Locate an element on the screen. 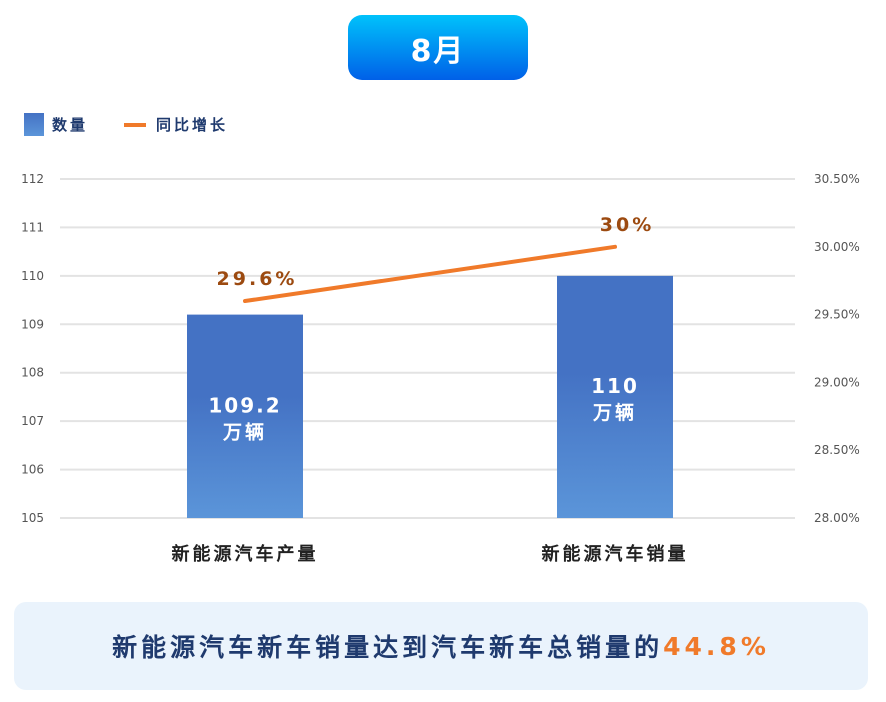 The width and height of the screenshot is (886, 702). y-right-tick-label: 28.00% is located at coordinates (837, 518).